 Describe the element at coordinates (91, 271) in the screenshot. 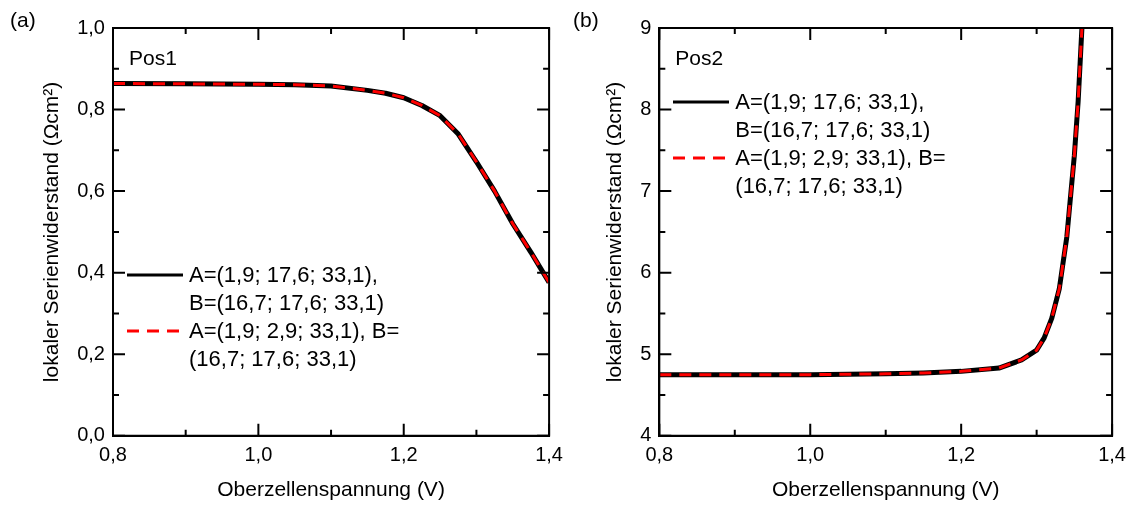

I see `y-tick-label: 0,4` at that location.